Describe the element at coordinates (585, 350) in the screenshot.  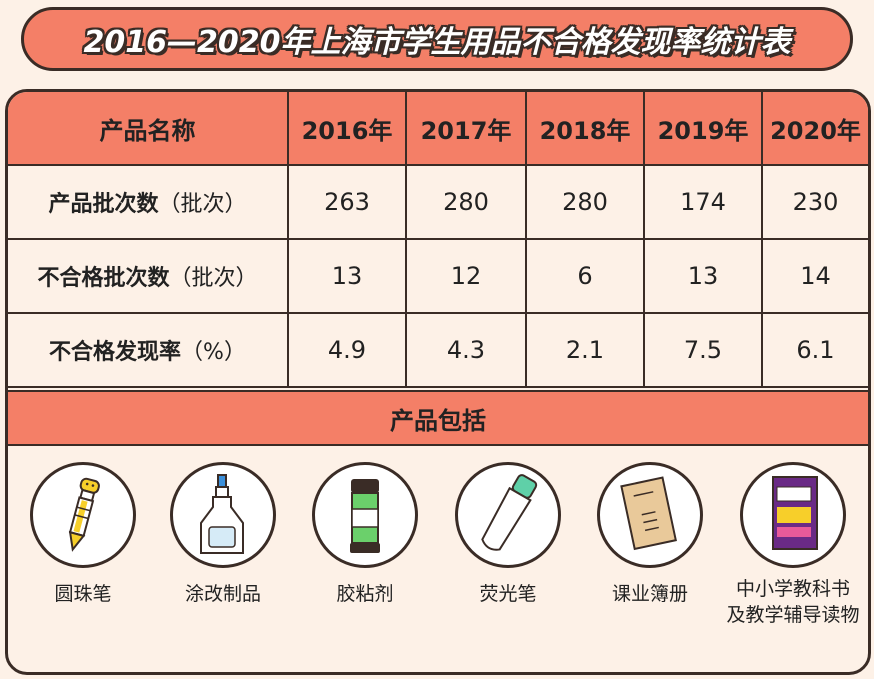
I see `table-cell: 2.1` at that location.